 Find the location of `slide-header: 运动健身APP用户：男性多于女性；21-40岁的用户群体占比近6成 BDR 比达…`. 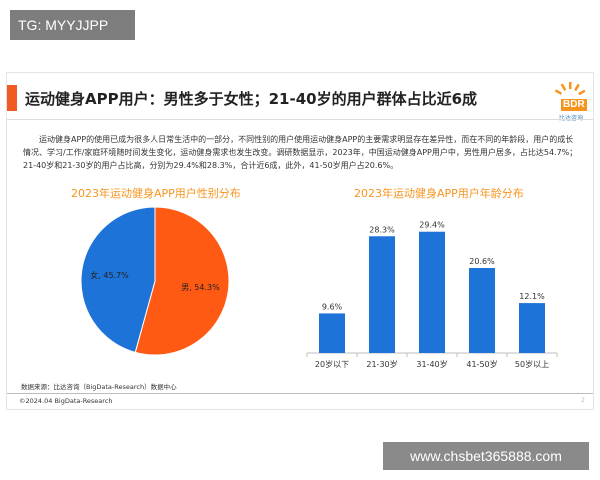

slide-header: 运动健身APP用户：男性多于女性；21-40岁的用户群体占比近6成 BDR 比达… is located at coordinates (300, 102).